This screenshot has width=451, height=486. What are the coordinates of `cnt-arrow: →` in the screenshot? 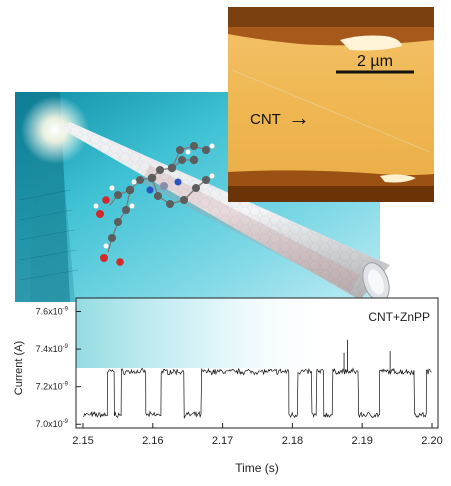 It's located at (299, 117).